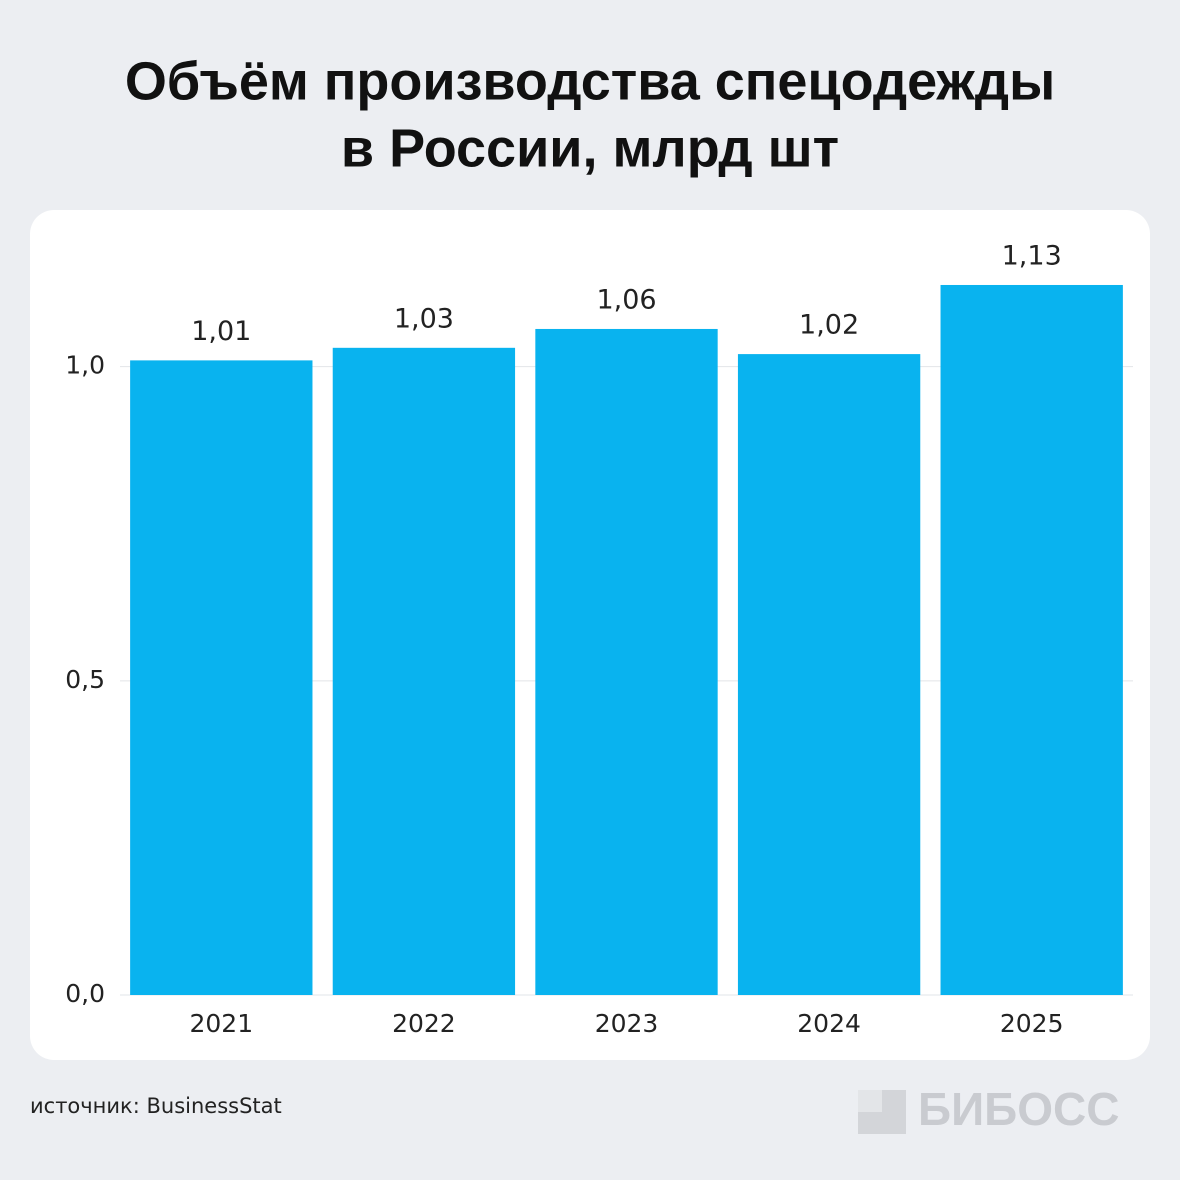  What do you see at coordinates (627, 1023) in the screenshot?
I see `x-tick-label: 2023` at bounding box center [627, 1023].